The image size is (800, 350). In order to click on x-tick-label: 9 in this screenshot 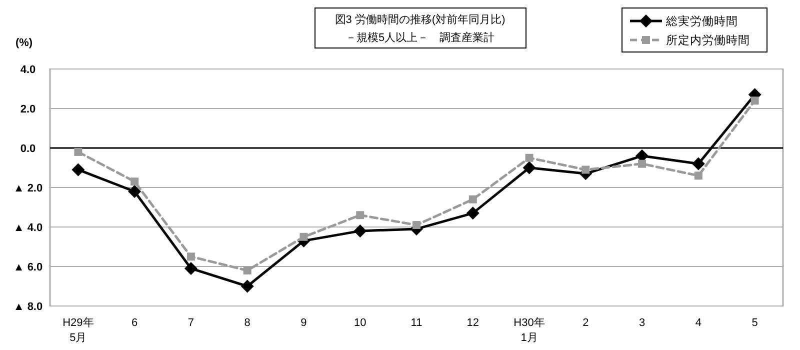, I will do `click(303, 323)`.